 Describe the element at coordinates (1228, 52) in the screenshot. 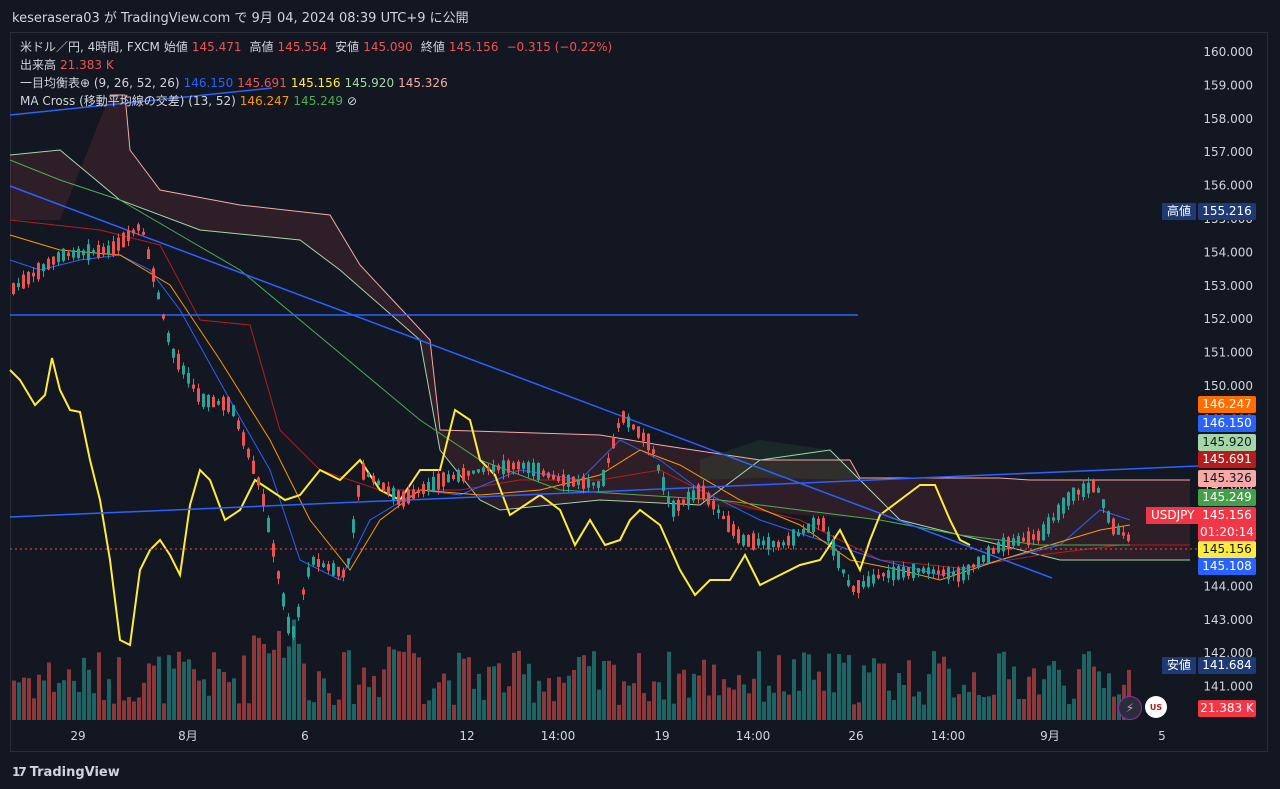

I see `price-axis-tick: 160.000` at that location.